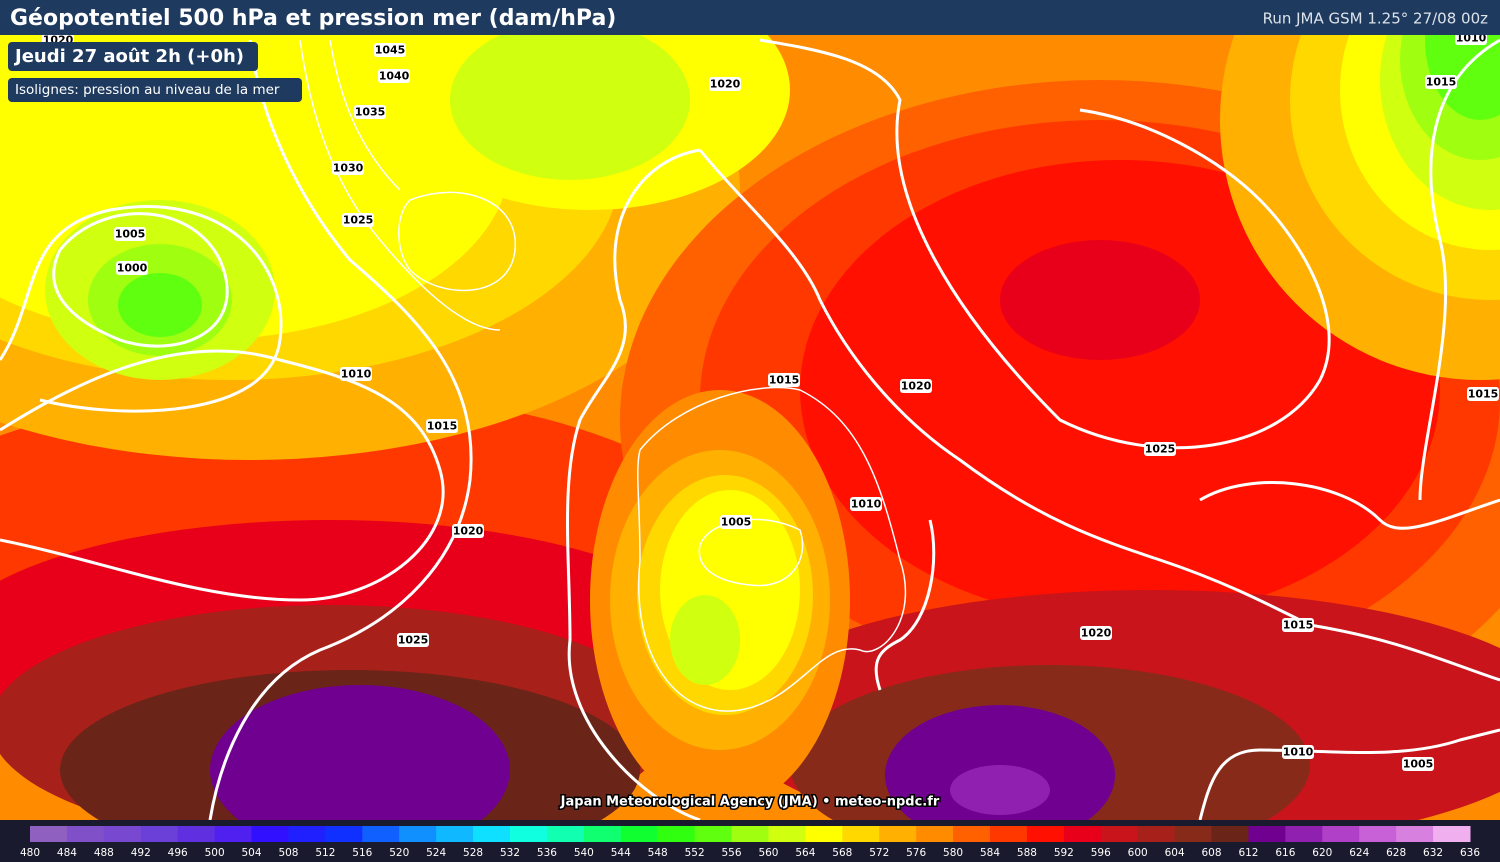 This screenshot has width=1500, height=862. I want to click on colorbar-label: 612, so click(1248, 853).